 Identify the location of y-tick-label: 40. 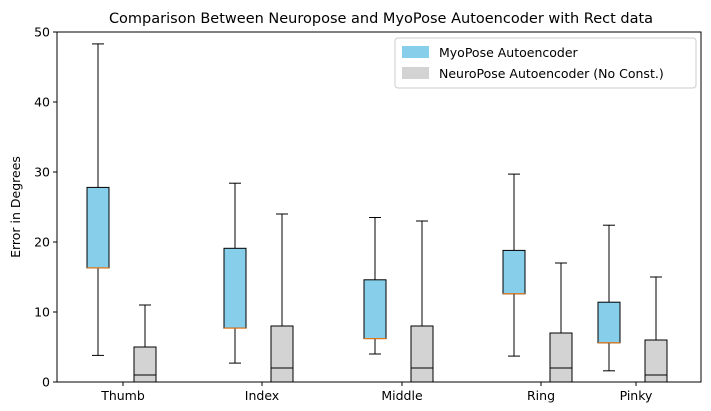
(42, 102).